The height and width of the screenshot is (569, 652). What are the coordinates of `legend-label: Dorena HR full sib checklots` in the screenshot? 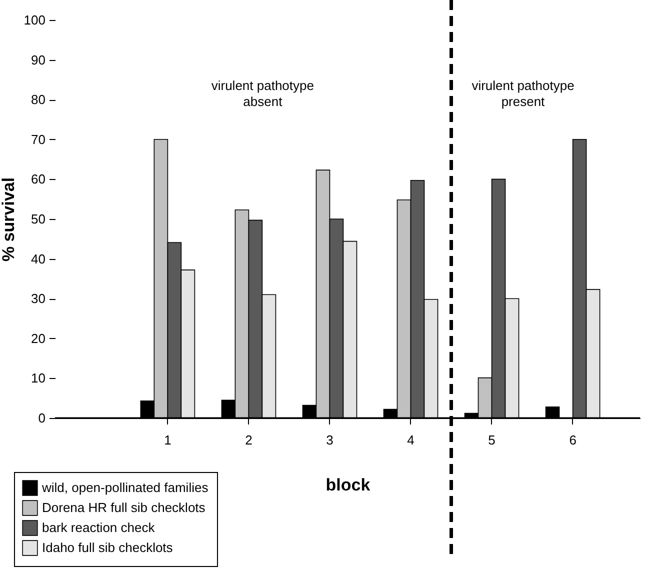 It's located at (124, 507).